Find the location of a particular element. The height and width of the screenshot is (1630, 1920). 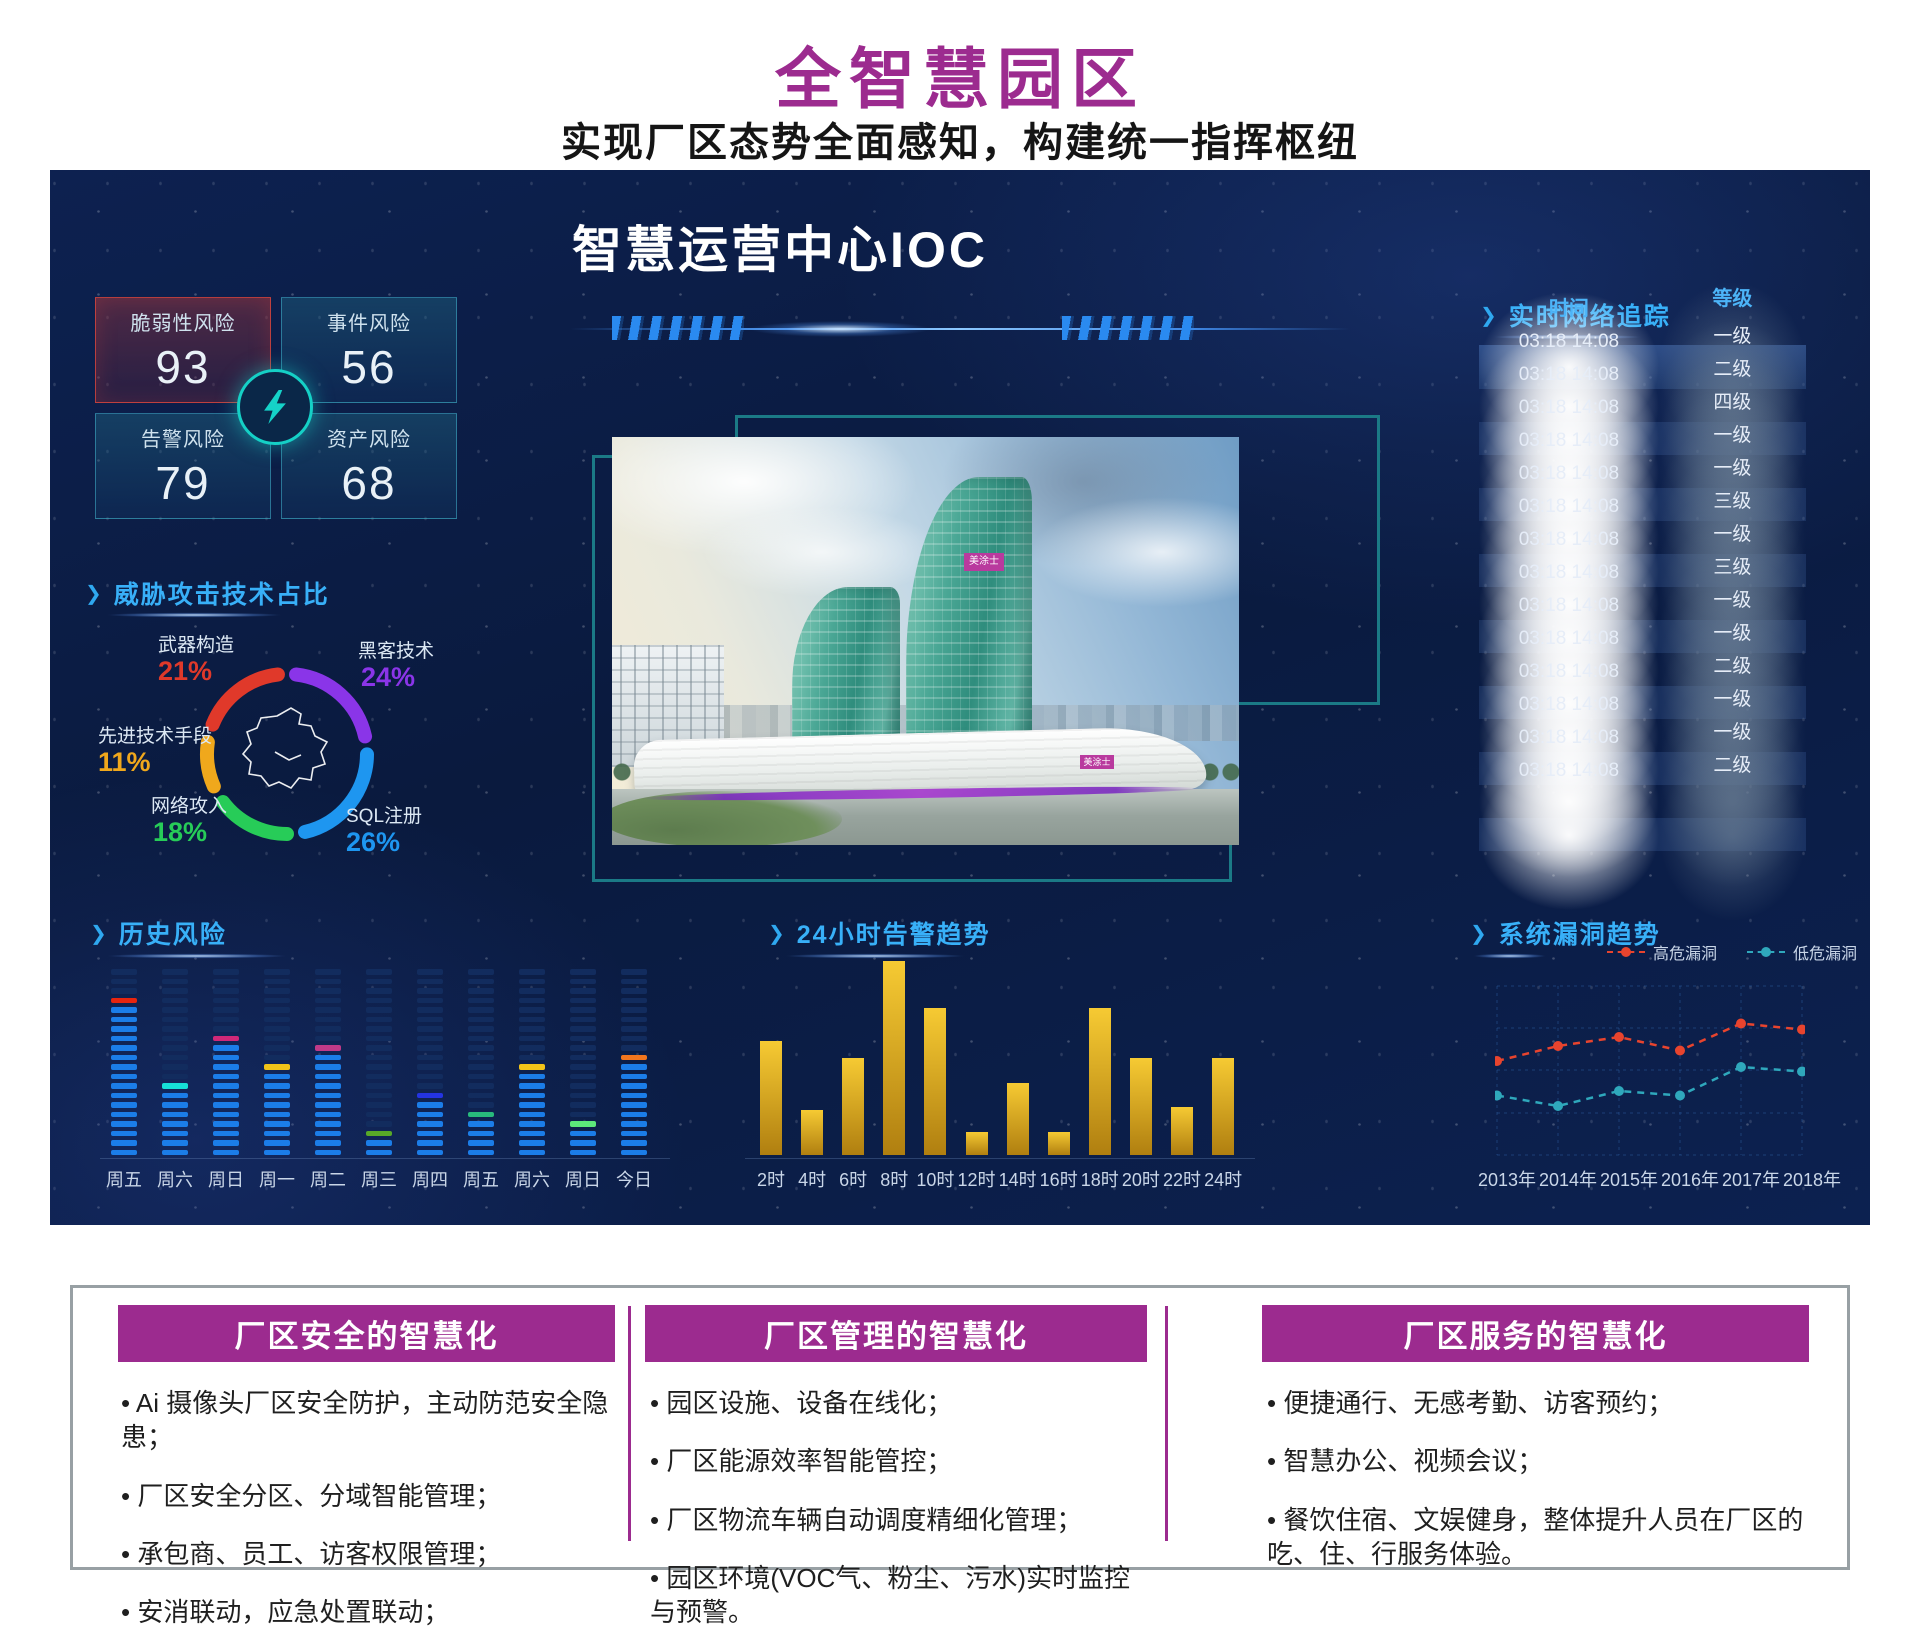

row-level: 二级 is located at coordinates (1732, 834).